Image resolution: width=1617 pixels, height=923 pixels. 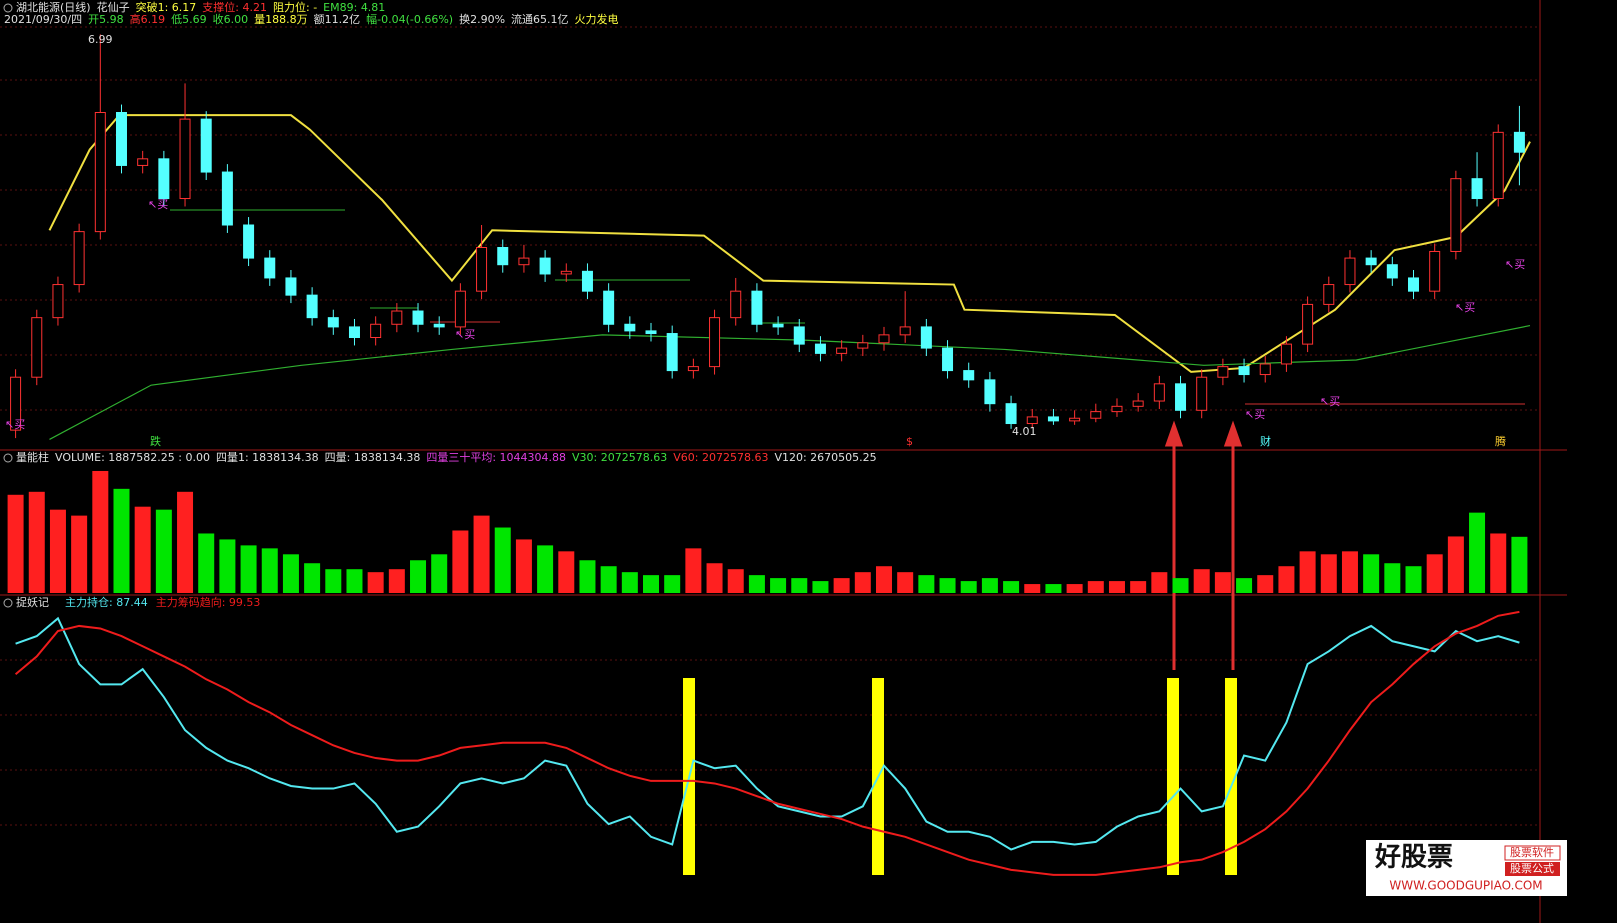 I want to click on header-text: 额11.2亿, so click(x=337, y=19).